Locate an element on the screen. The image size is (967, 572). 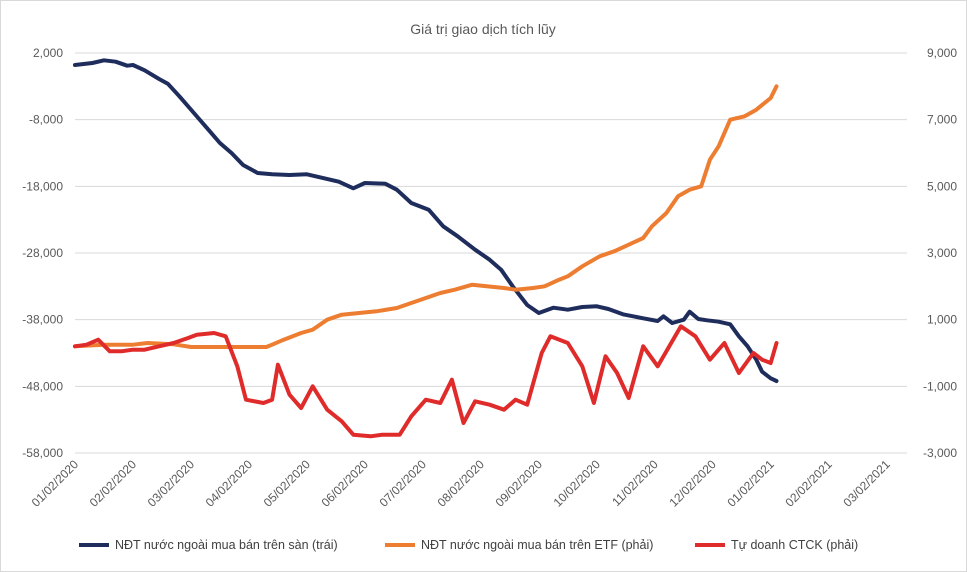
left-tick-label: -28,000 is located at coordinates (42, 253).